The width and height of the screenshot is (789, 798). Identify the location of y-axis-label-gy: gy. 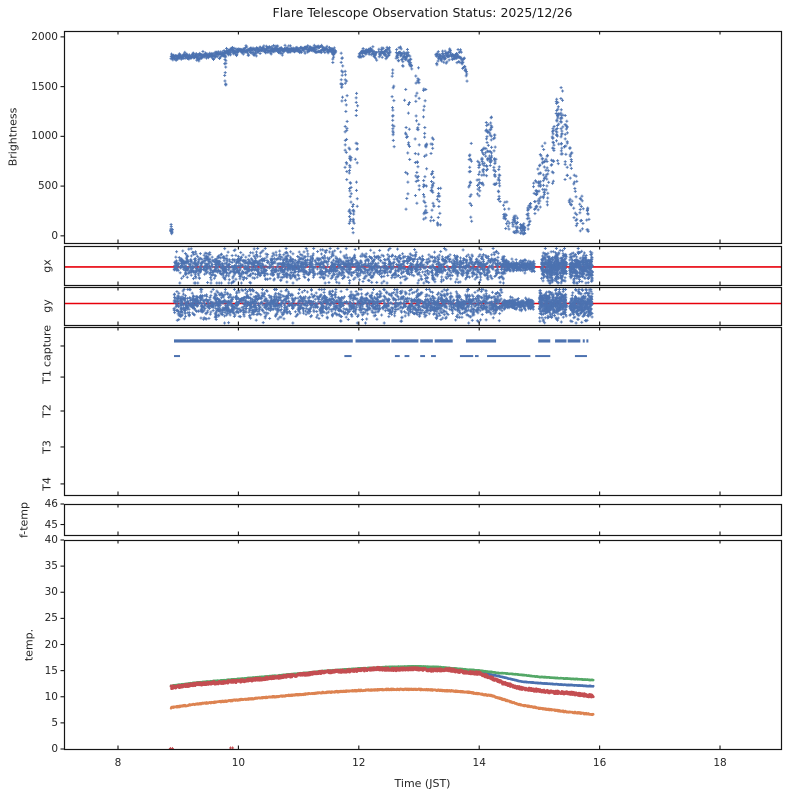
(47, 306).